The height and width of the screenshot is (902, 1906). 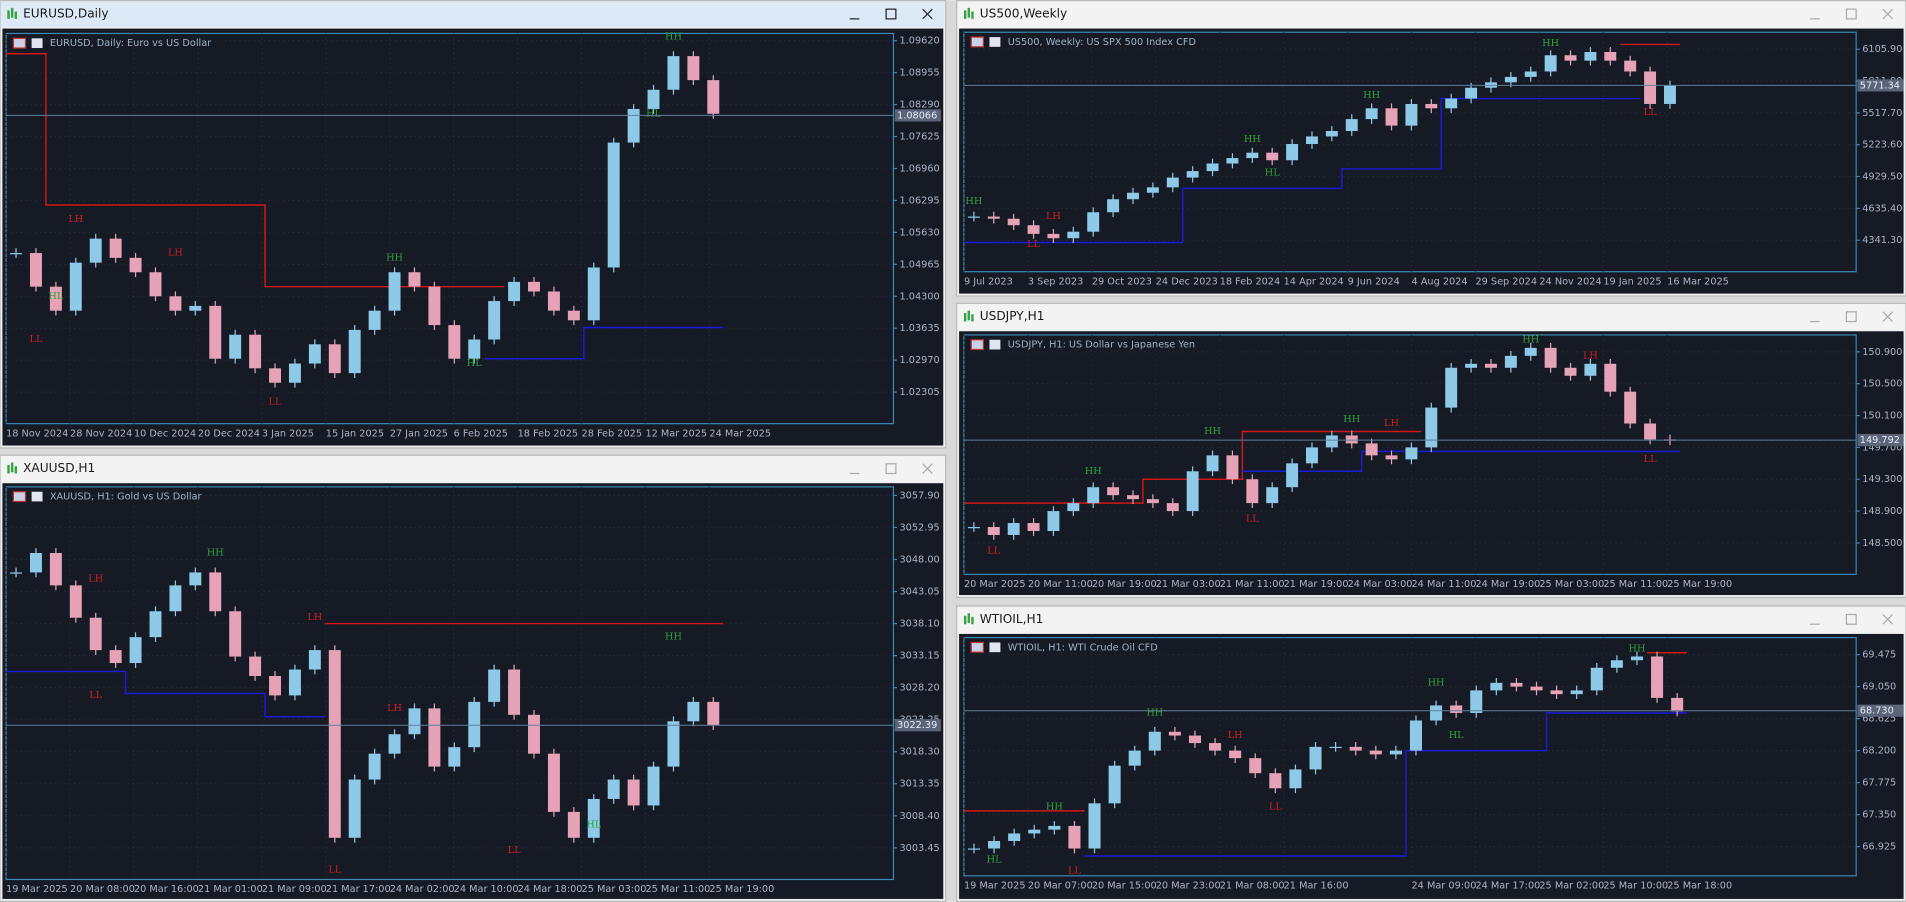 What do you see at coordinates (1012, 316) in the screenshot?
I see `window-title: USDJPY,H1` at bounding box center [1012, 316].